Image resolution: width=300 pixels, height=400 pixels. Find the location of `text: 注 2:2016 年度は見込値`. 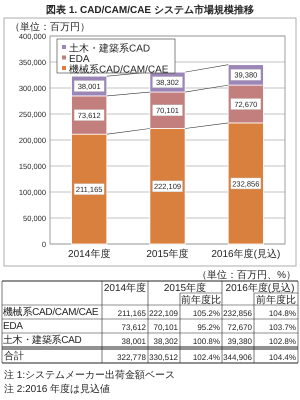

text: 注 2:2016 年度は見込値 is located at coordinates (57, 389).